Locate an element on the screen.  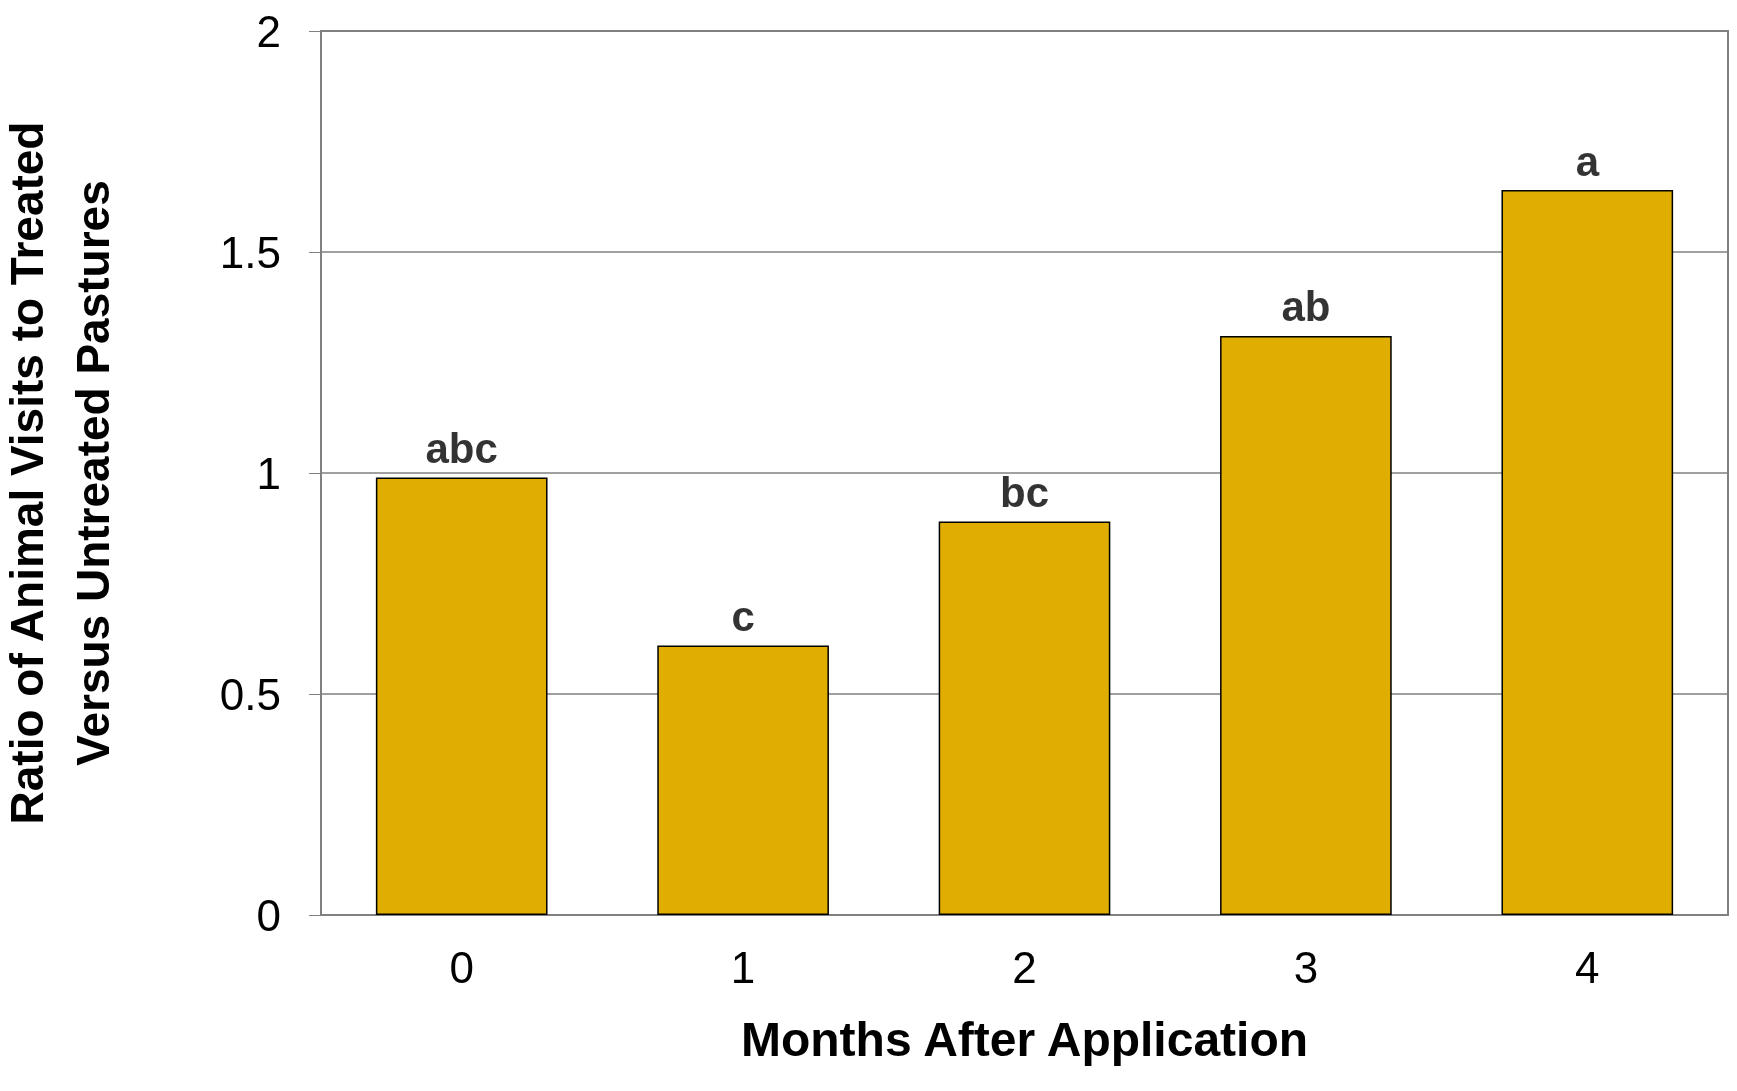
y-axis-title: Ratio of Animal Visits to Treated Versus Untreated Pastures is located at coordinates (60, 473).